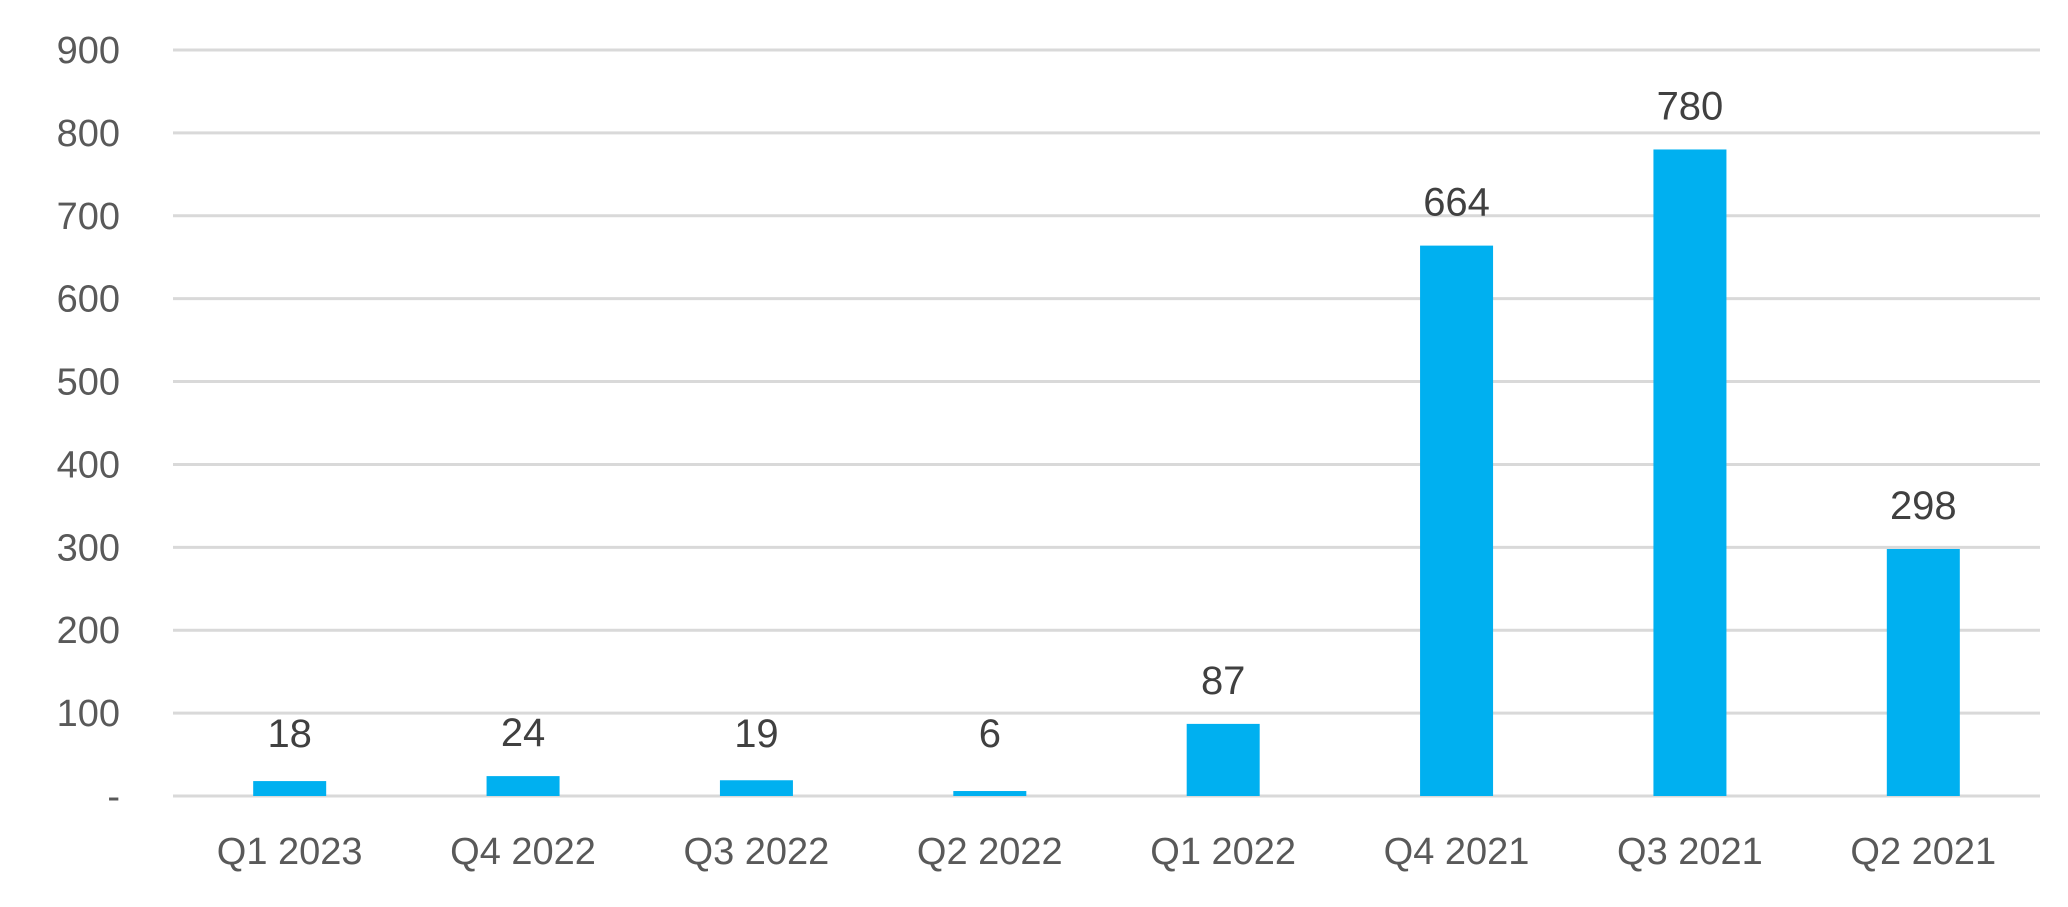 The width and height of the screenshot is (2068, 907). I want to click on data-label: 780, so click(1690, 106).